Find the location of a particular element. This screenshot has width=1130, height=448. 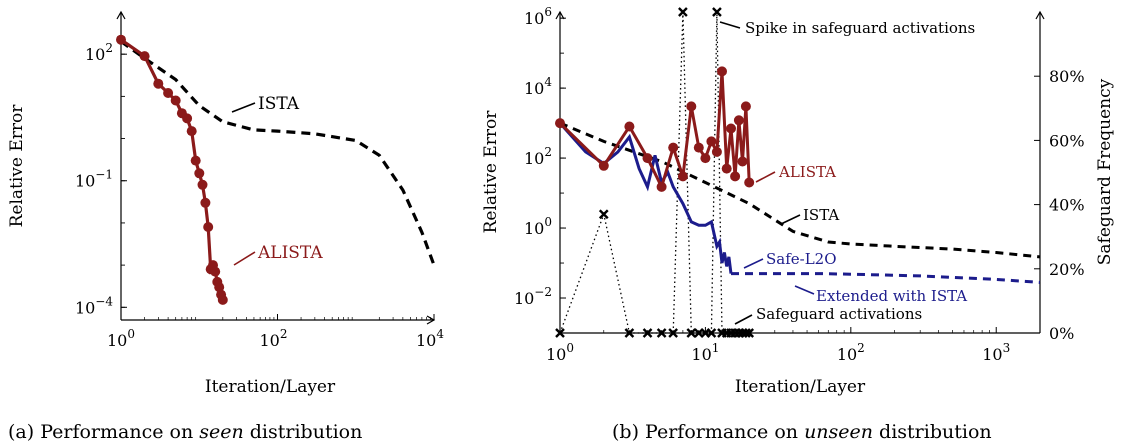

series-safe-l2o-line is located at coordinates (645, 198).